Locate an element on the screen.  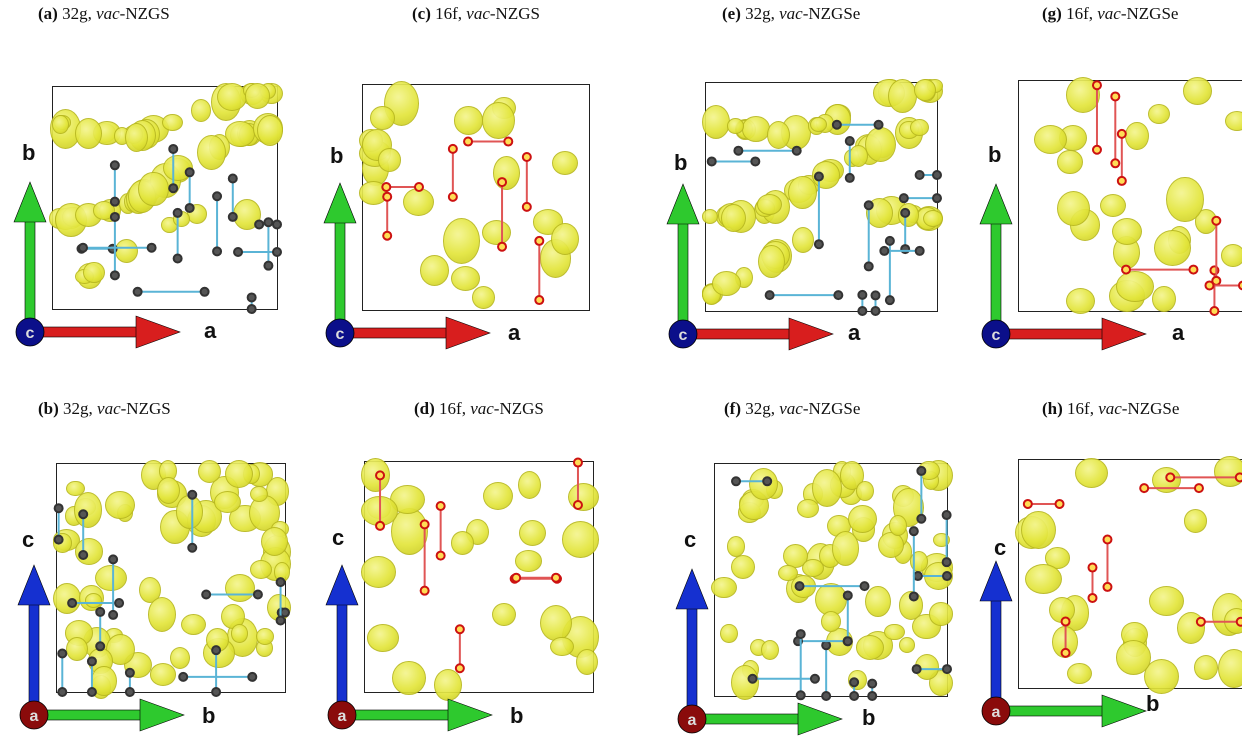
origin-axis-label: a is located at coordinates (342, 716).